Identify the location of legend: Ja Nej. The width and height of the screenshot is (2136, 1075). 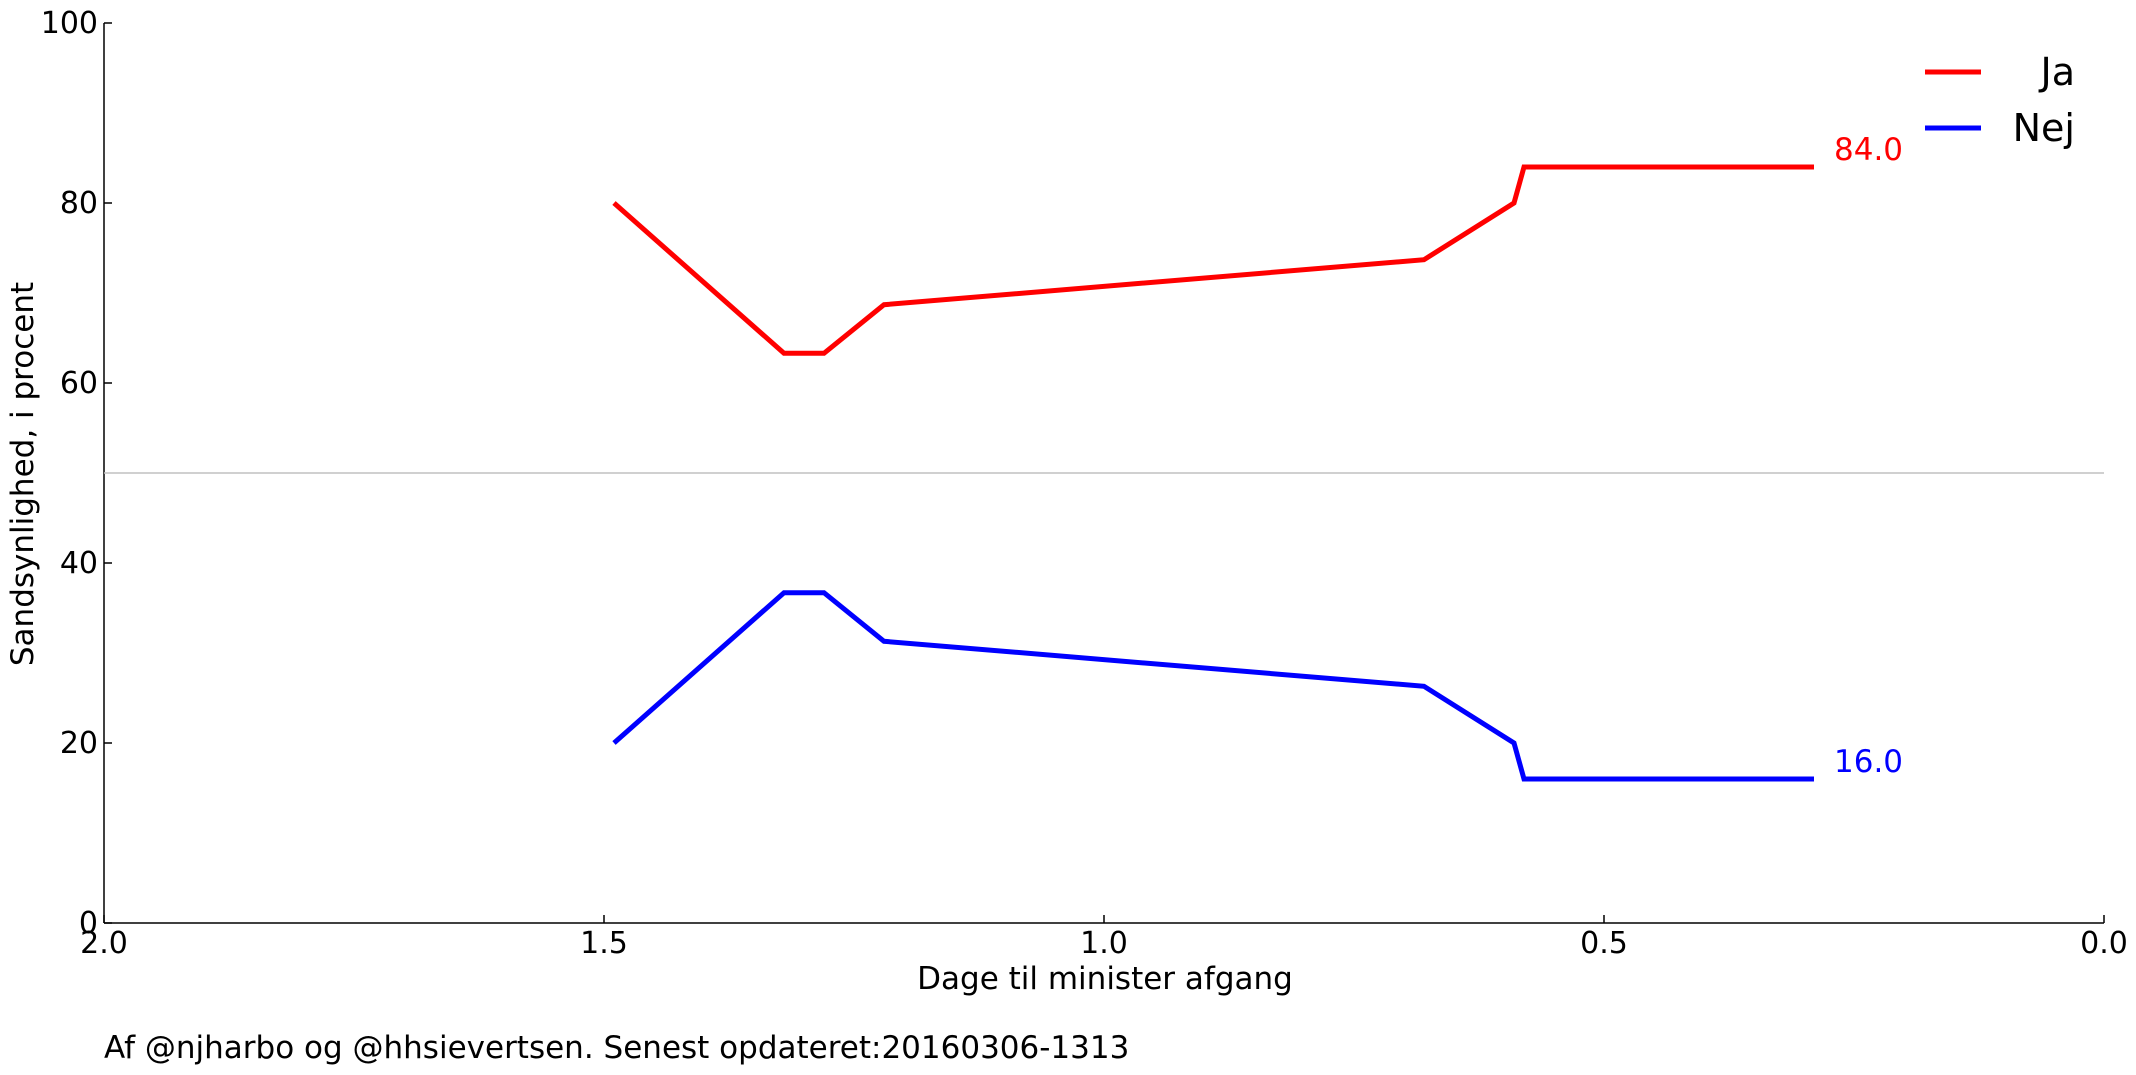
(2000, 100).